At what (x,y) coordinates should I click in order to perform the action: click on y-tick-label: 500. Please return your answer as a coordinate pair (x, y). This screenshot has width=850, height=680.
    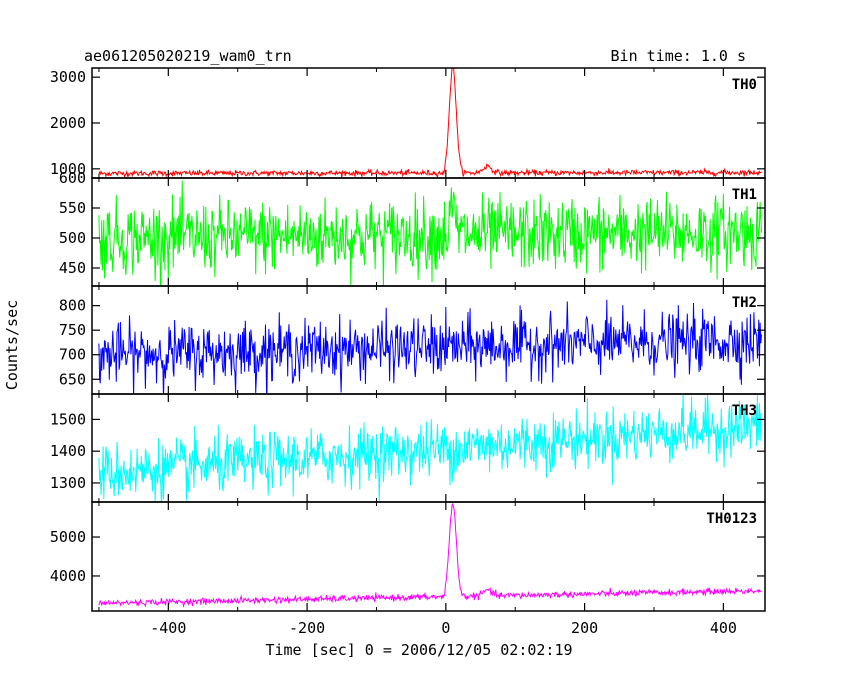
    Looking at the image, I should click on (72, 238).